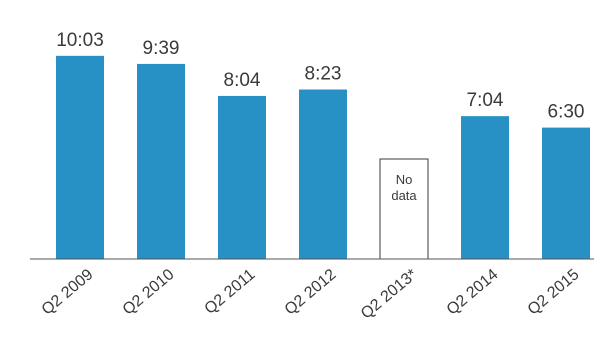  I want to click on bar-value-label: 8:04, so click(242, 80).